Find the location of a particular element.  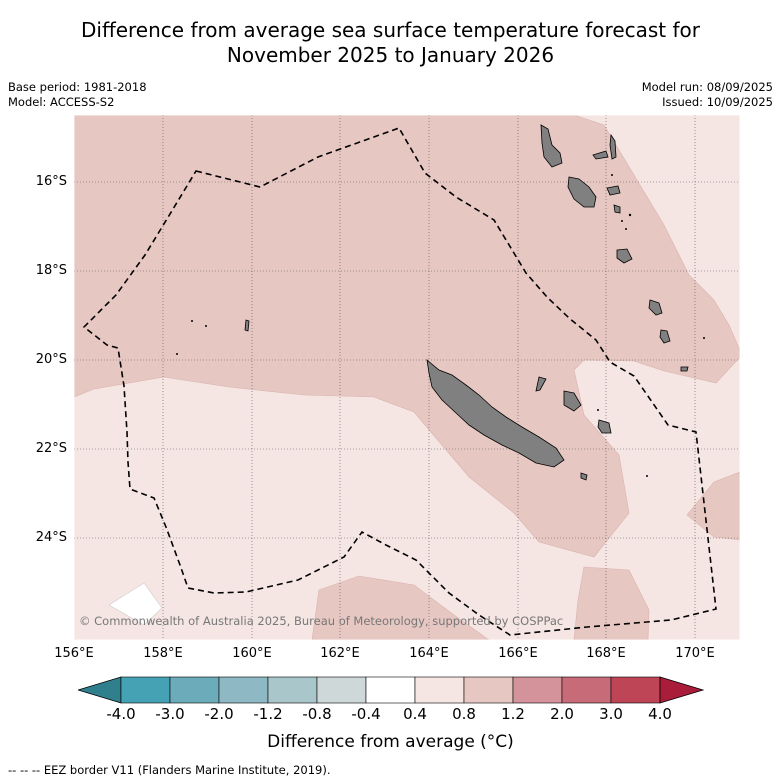

isle-of-pines is located at coordinates (584, 476).